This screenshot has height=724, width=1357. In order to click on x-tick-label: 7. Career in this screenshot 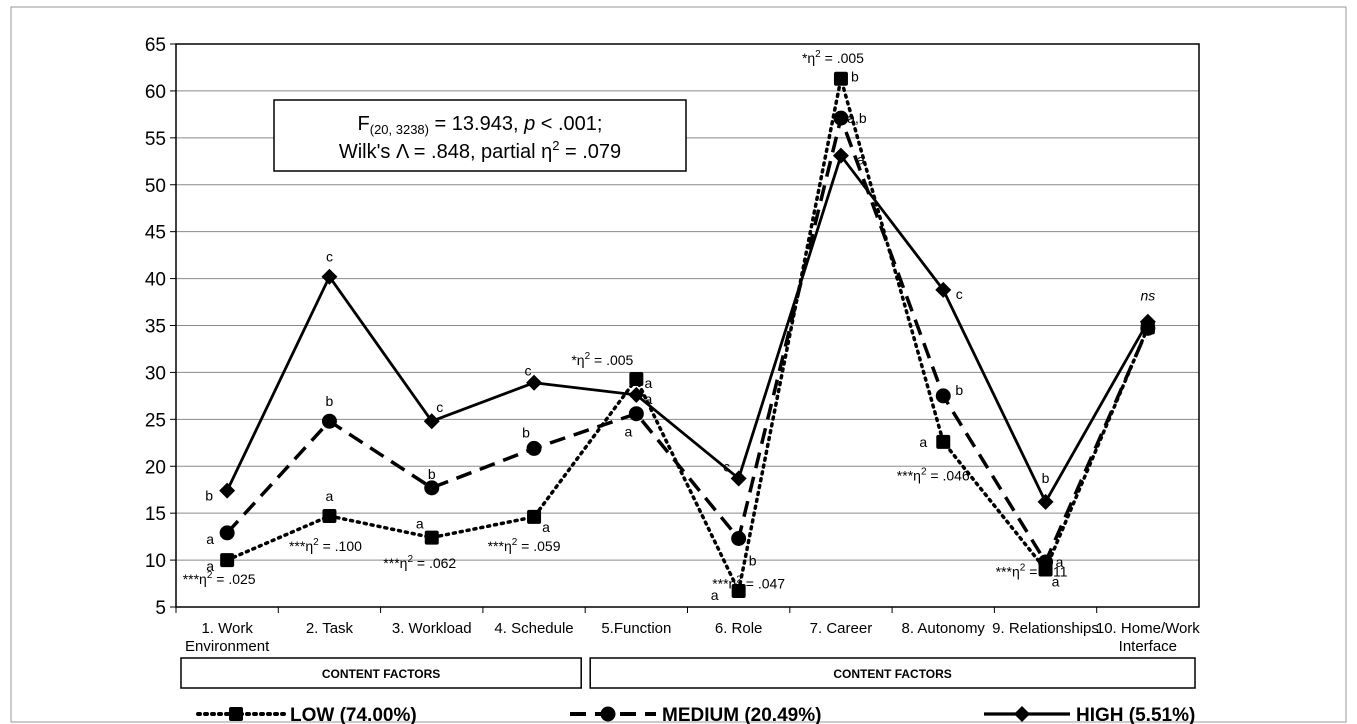, I will do `click(841, 628)`.